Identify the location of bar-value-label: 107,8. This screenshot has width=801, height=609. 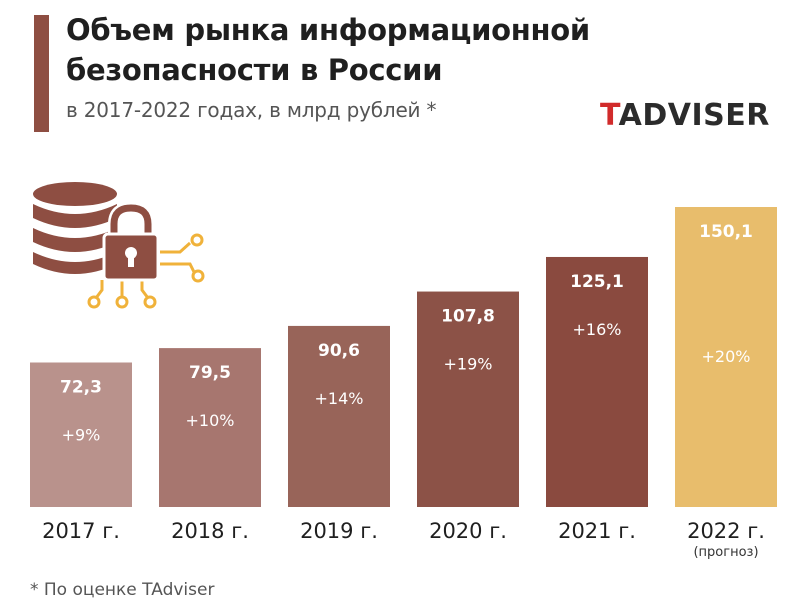
(468, 317).